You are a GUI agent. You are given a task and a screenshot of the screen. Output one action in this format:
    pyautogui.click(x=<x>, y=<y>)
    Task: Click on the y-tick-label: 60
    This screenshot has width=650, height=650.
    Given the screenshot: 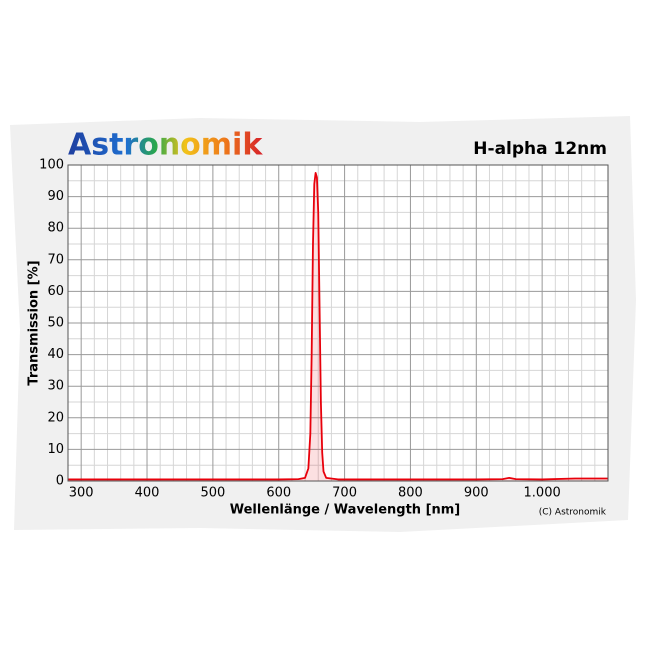 What is the action you would take?
    pyautogui.click(x=55, y=291)
    